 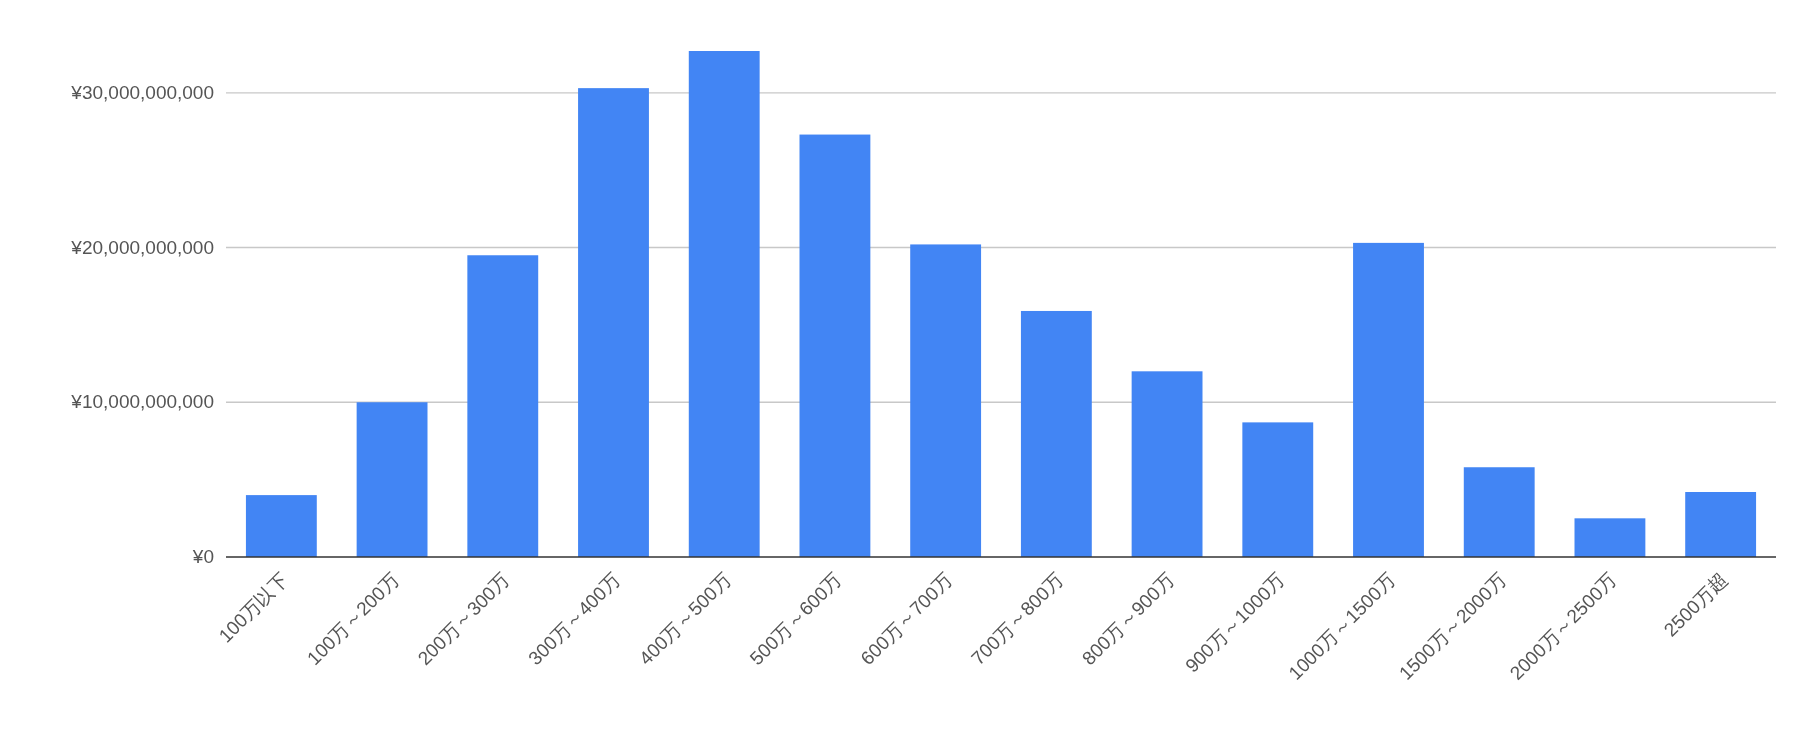 I want to click on y-tick-label: ¥10,000,000,000, so click(x=142, y=402).